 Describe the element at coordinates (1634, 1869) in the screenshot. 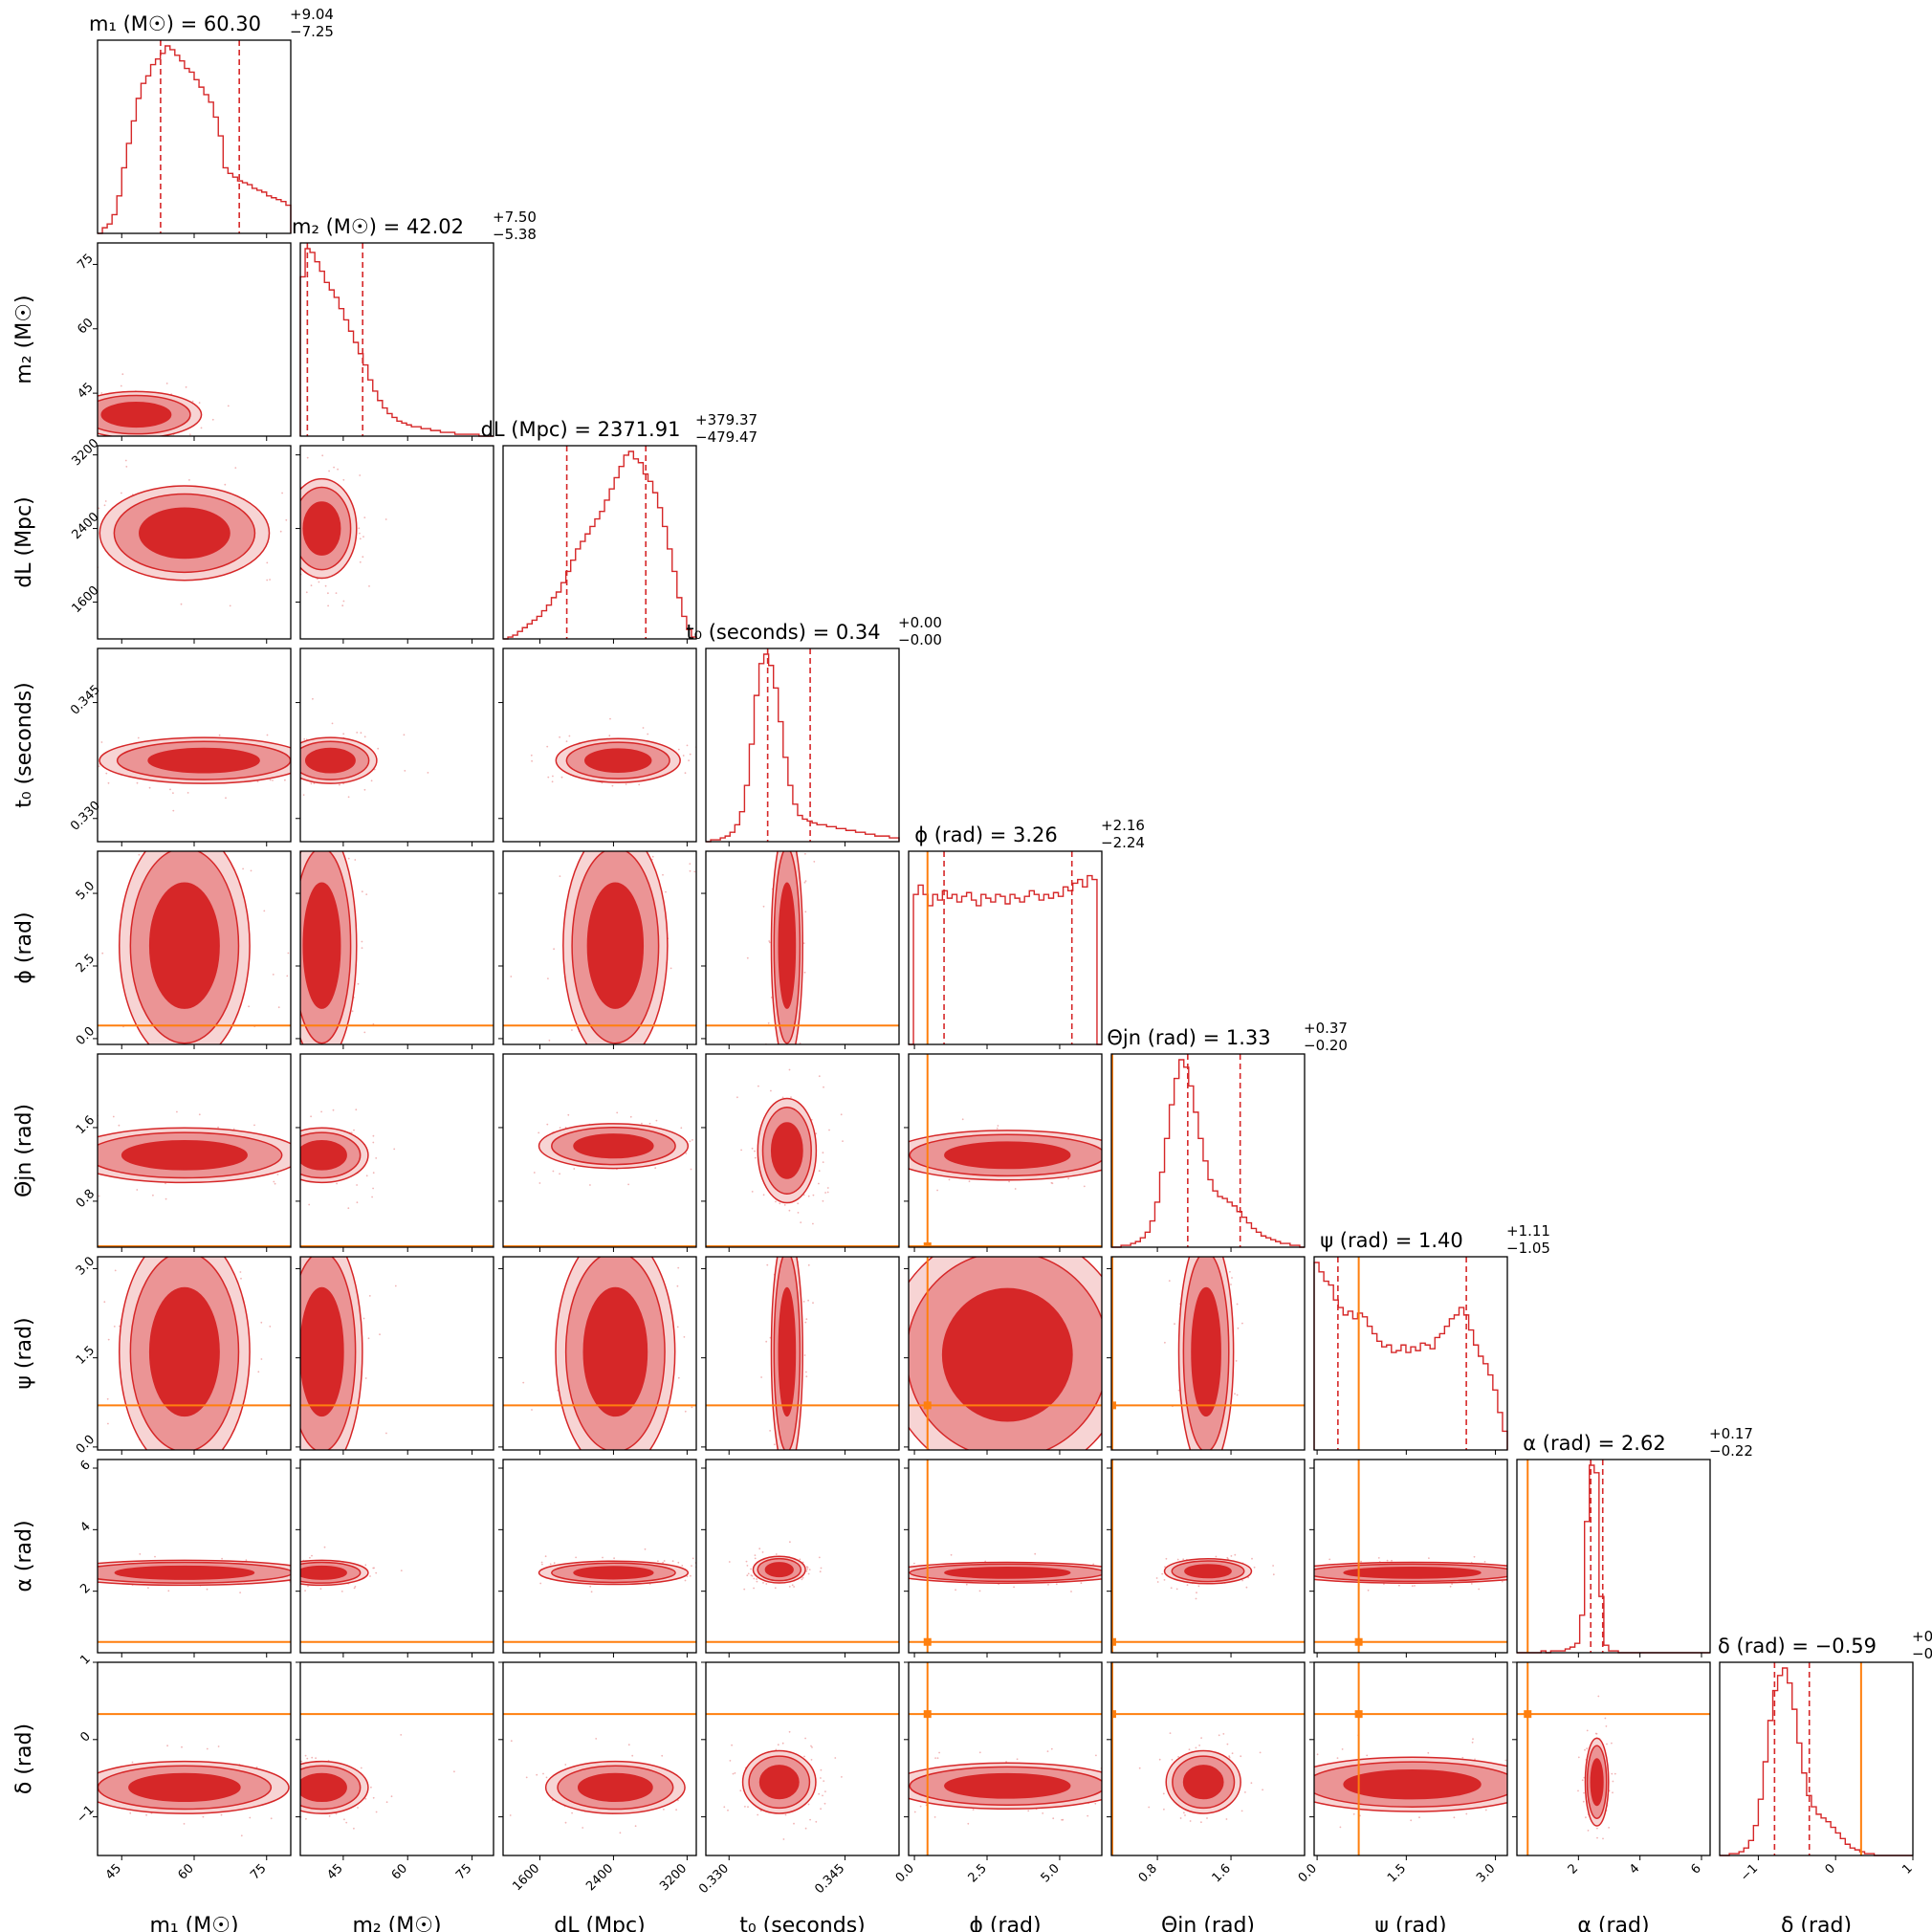

I see `x-tick-label-alpha: 4` at that location.